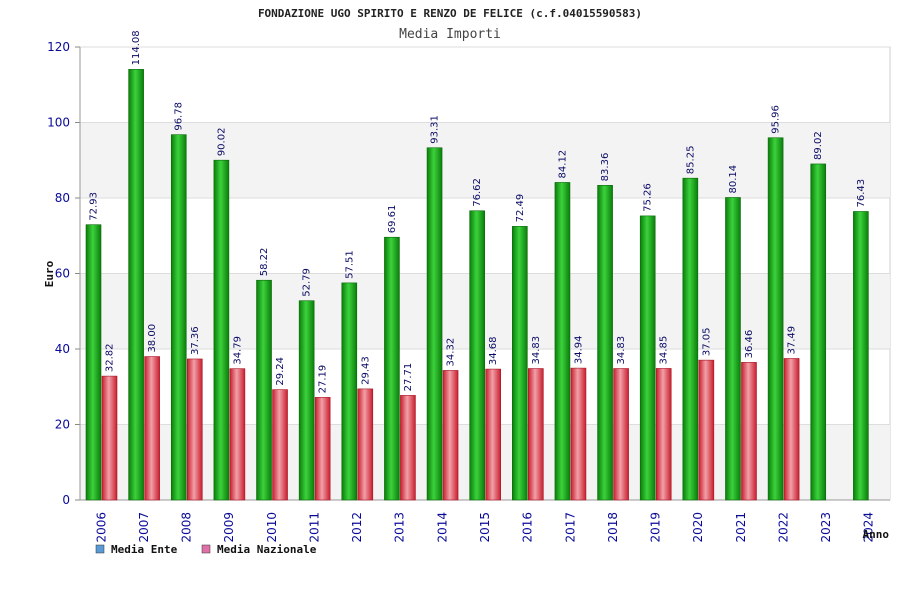  I want to click on x-tick-label: 2017, so click(570, 527).